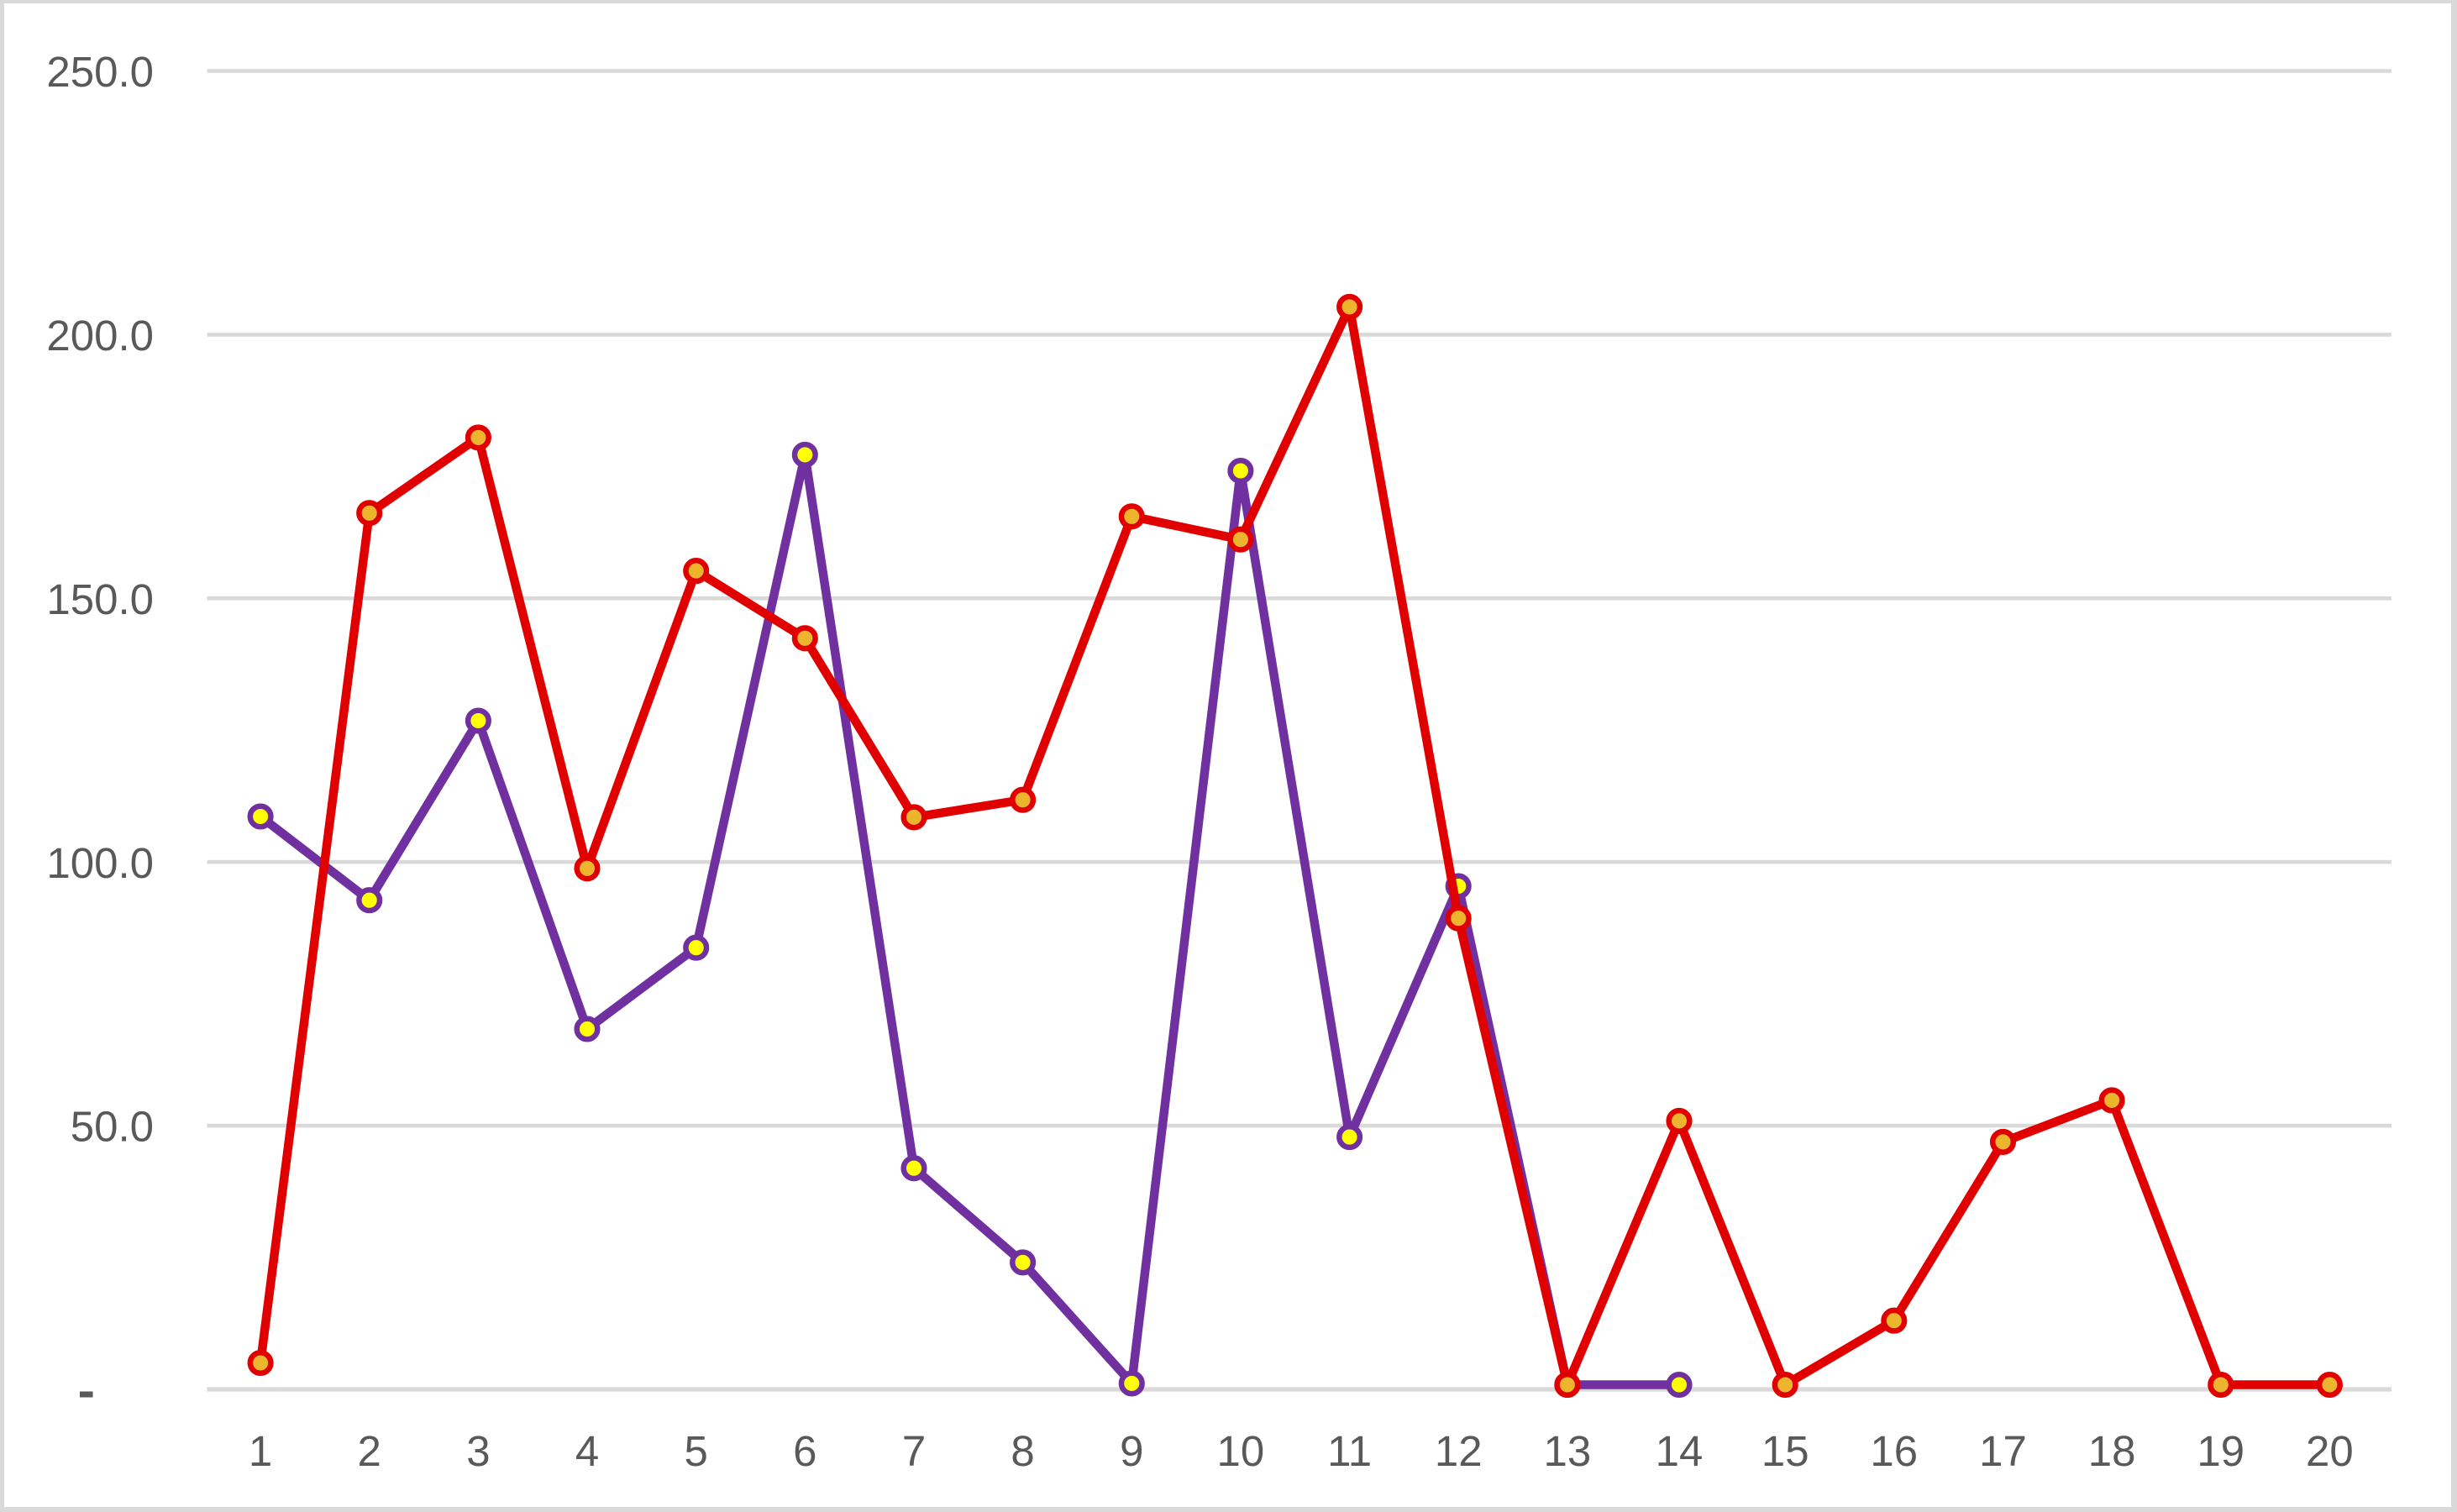 Image resolution: width=2457 pixels, height=1512 pixels. I want to click on svg-text: 15, so click(1785, 1451).